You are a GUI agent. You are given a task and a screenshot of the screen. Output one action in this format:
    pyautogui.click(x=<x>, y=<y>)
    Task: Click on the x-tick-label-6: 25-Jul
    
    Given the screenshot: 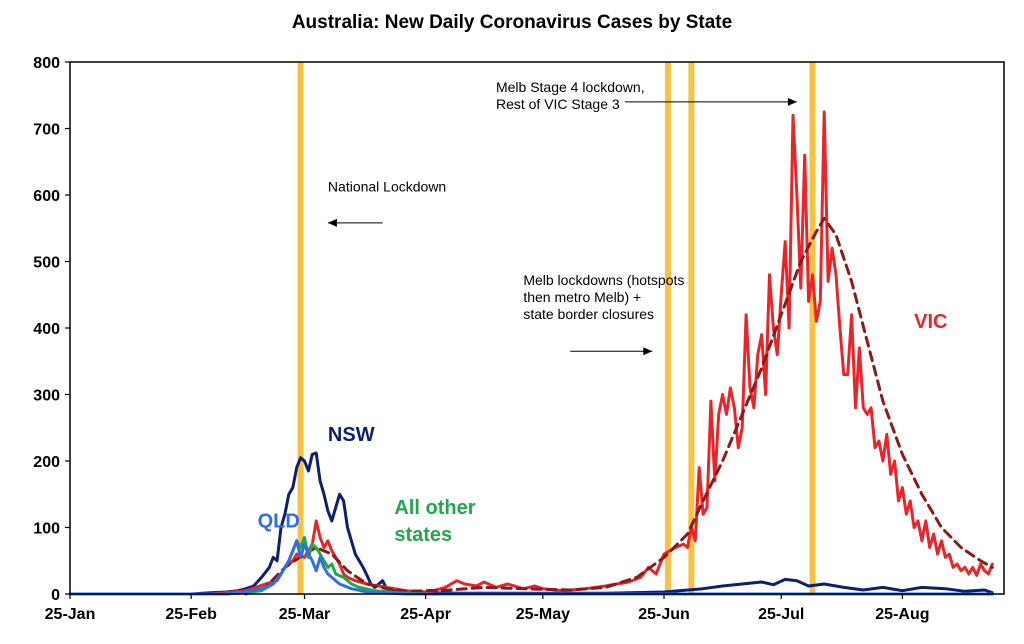 What is the action you would take?
    pyautogui.click(x=781, y=614)
    